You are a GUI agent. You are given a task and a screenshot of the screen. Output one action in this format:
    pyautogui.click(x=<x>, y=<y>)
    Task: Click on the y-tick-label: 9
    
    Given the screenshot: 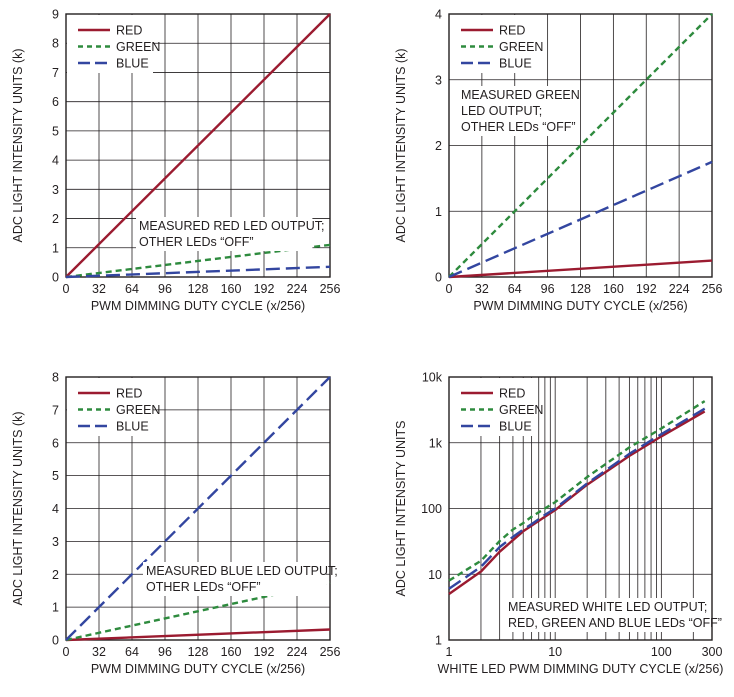 What is the action you would take?
    pyautogui.click(x=55, y=15)
    